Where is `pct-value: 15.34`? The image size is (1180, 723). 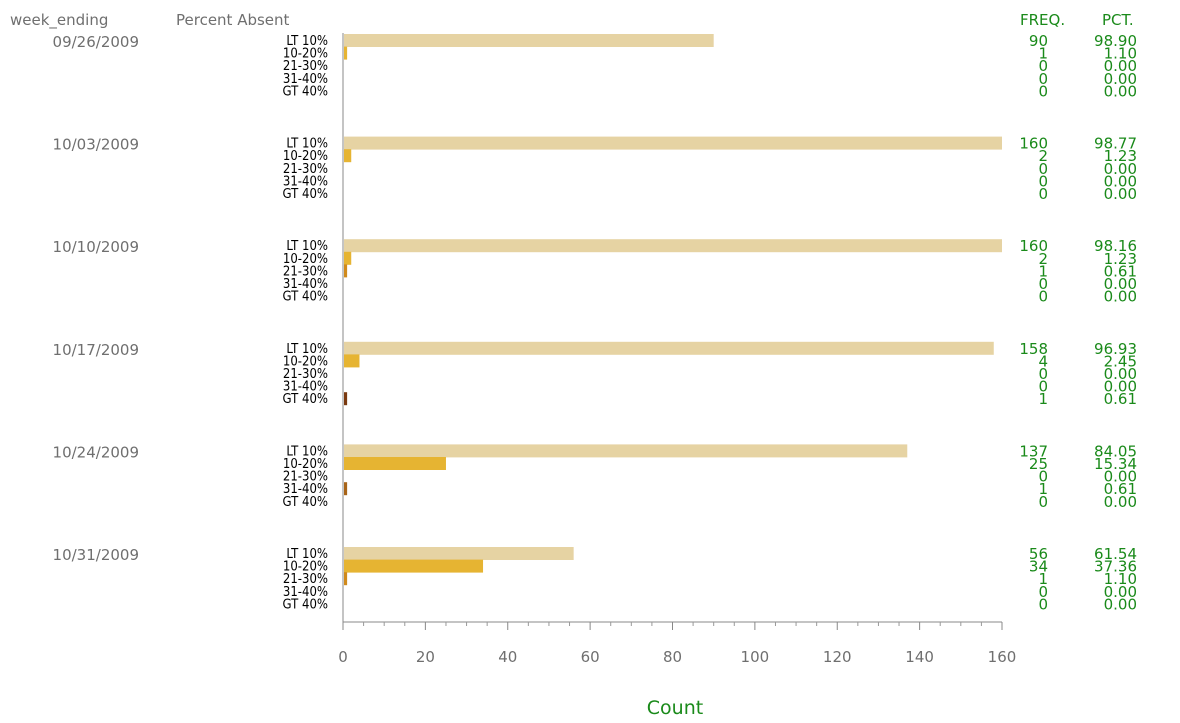 pct-value: 15.34 is located at coordinates (1115, 464).